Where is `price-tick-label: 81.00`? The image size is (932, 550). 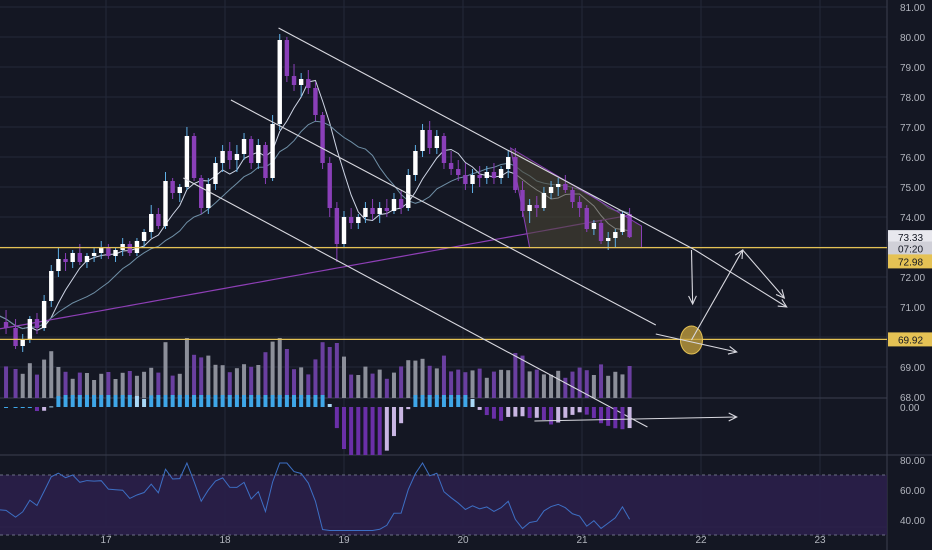
price-tick-label: 81.00 is located at coordinates (912, 8).